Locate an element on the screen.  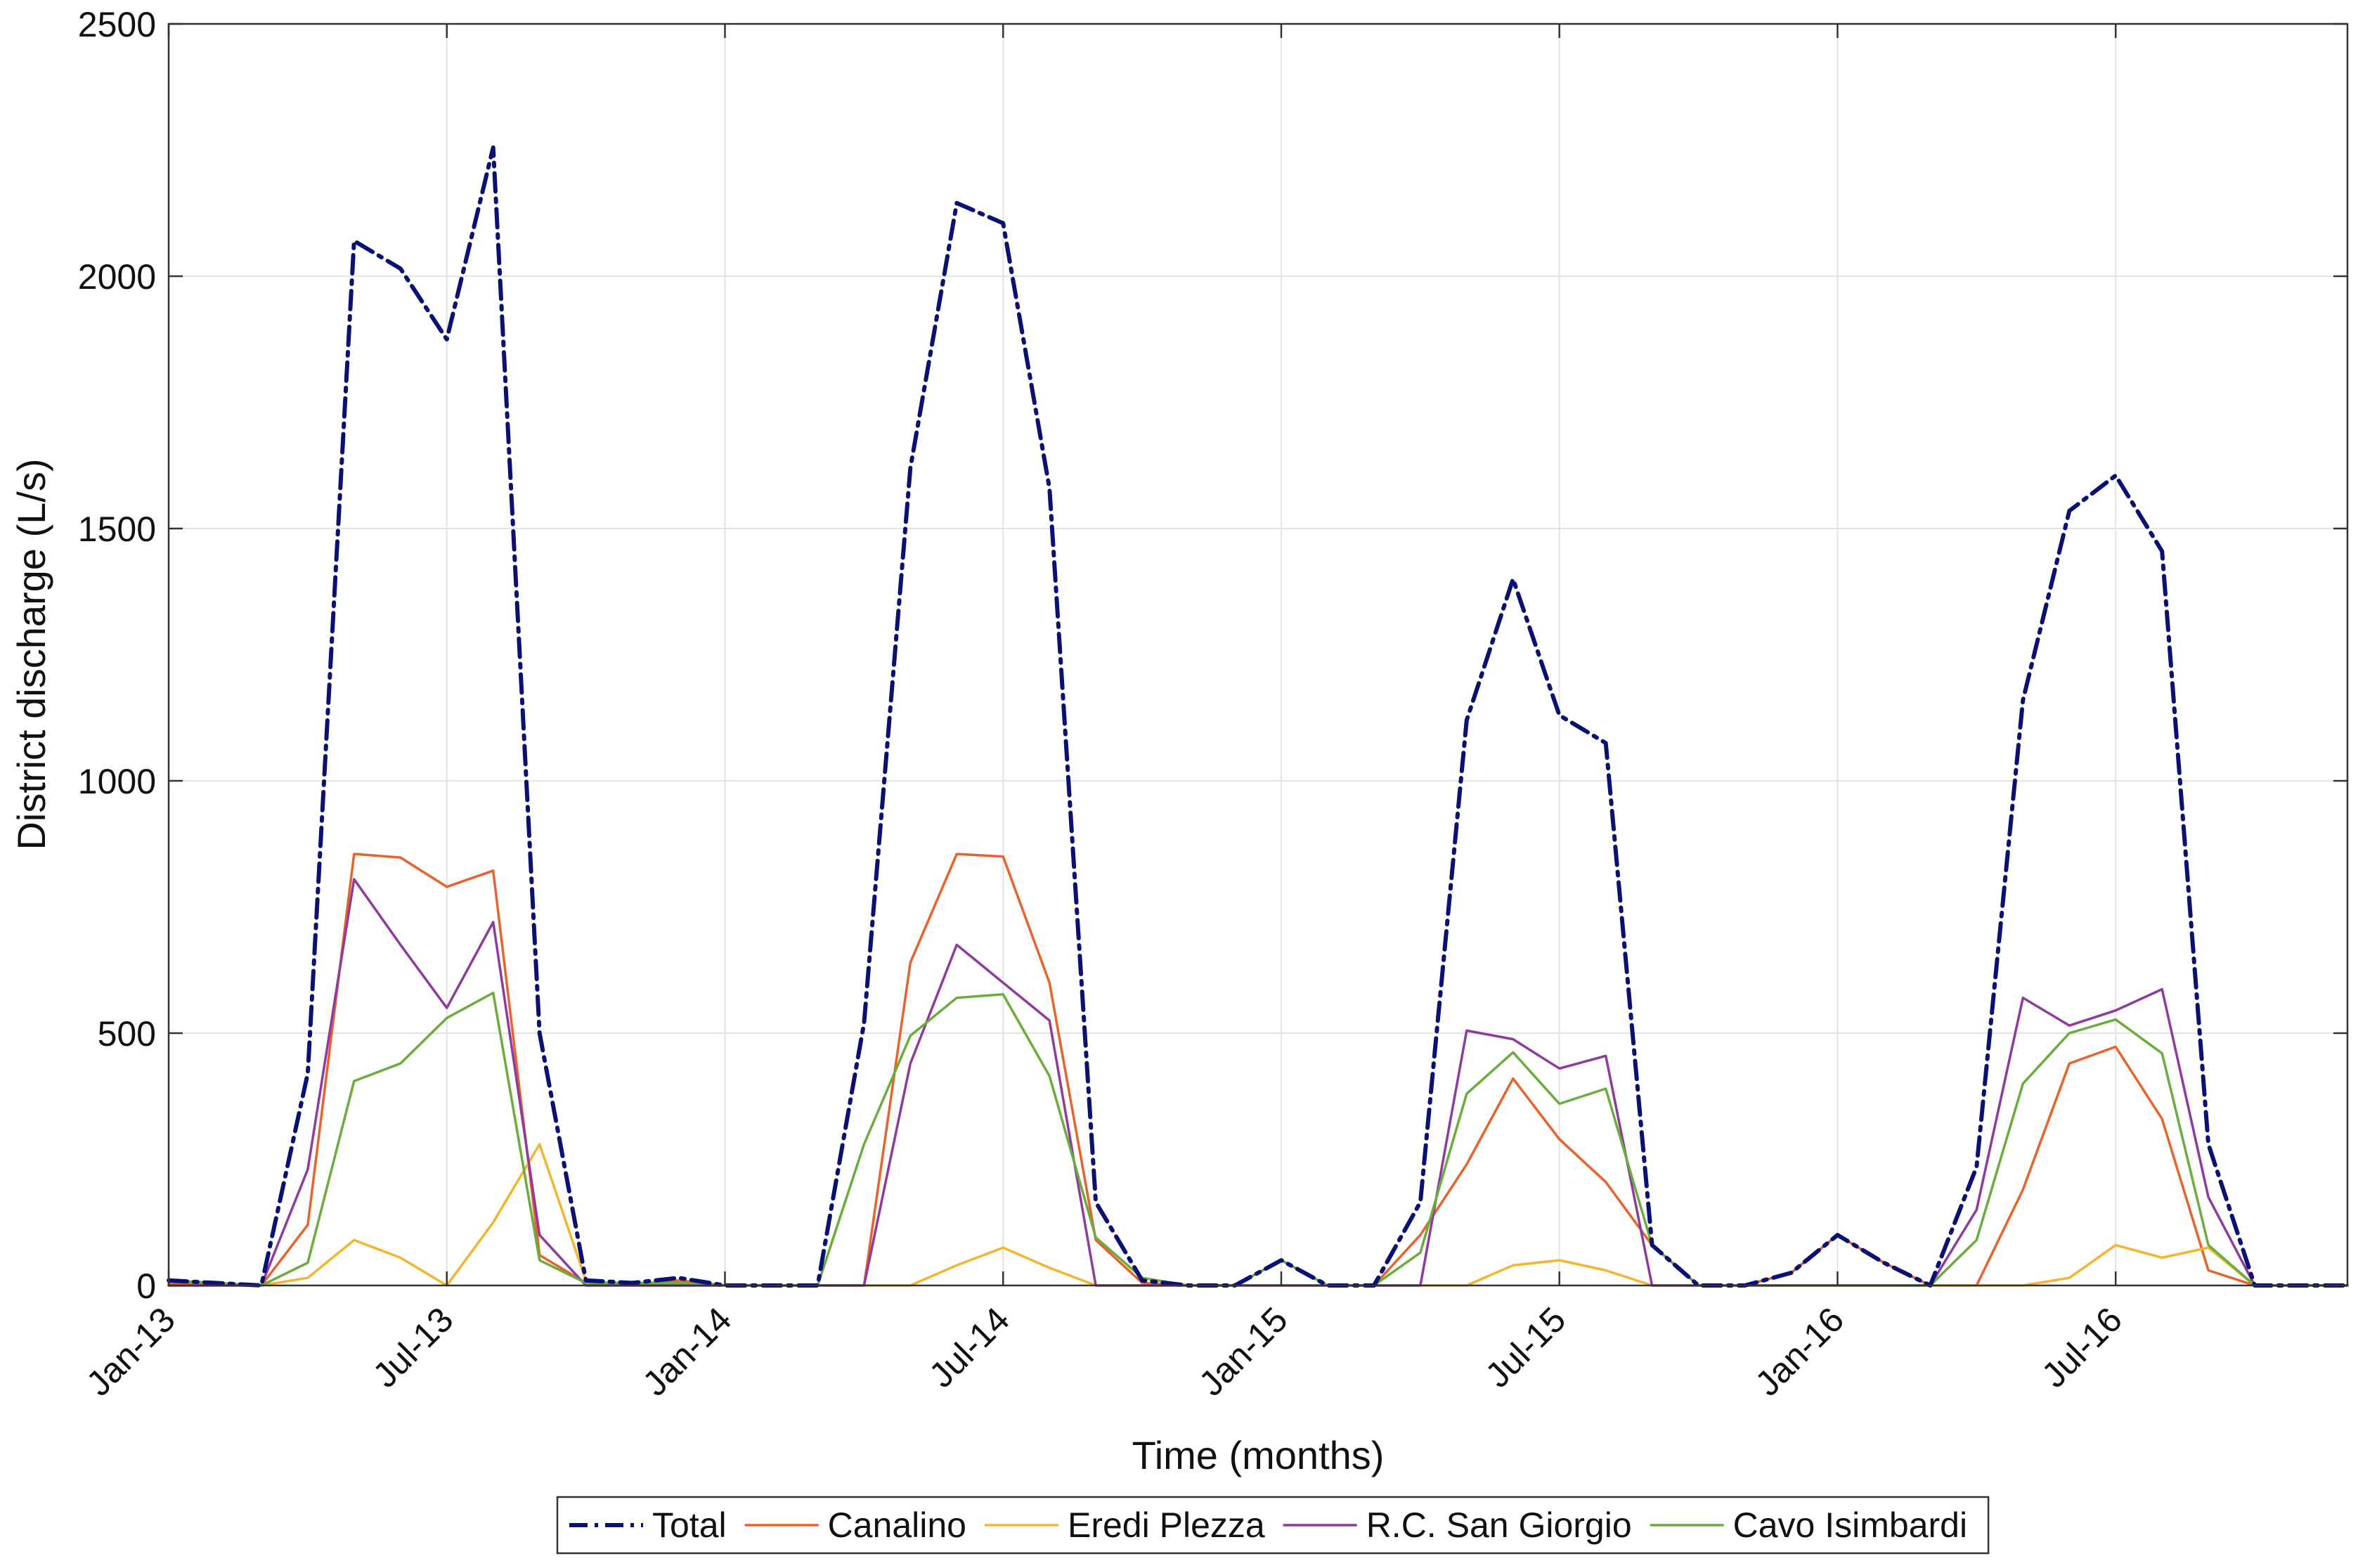
y-tick-label: 0 is located at coordinates (146, 1286).